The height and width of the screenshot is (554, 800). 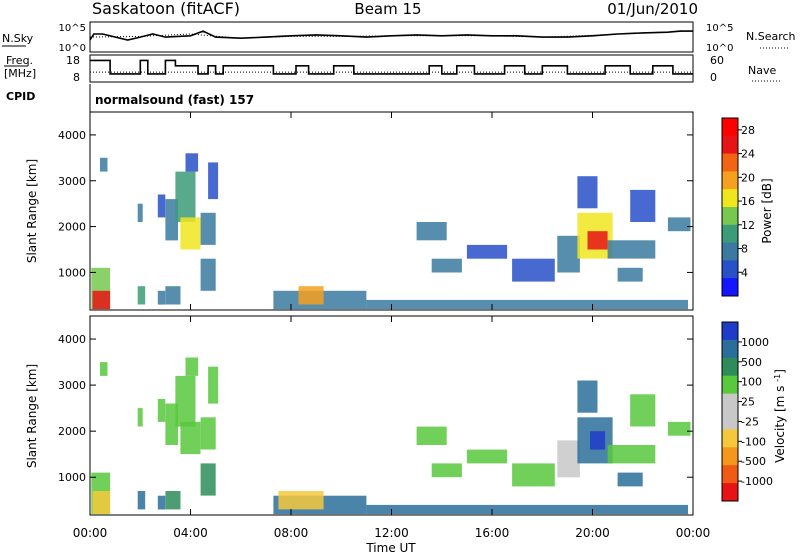 What do you see at coordinates (90, 533) in the screenshot?
I see `time-tick-label-0: 00:00` at bounding box center [90, 533].